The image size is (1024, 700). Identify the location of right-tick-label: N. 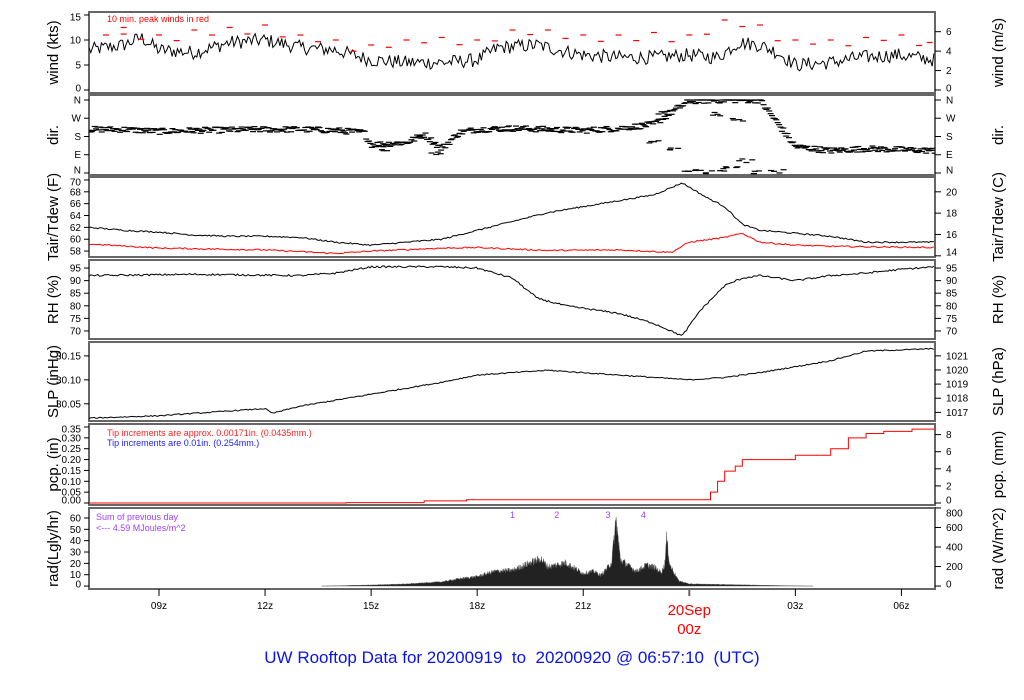
(949, 171).